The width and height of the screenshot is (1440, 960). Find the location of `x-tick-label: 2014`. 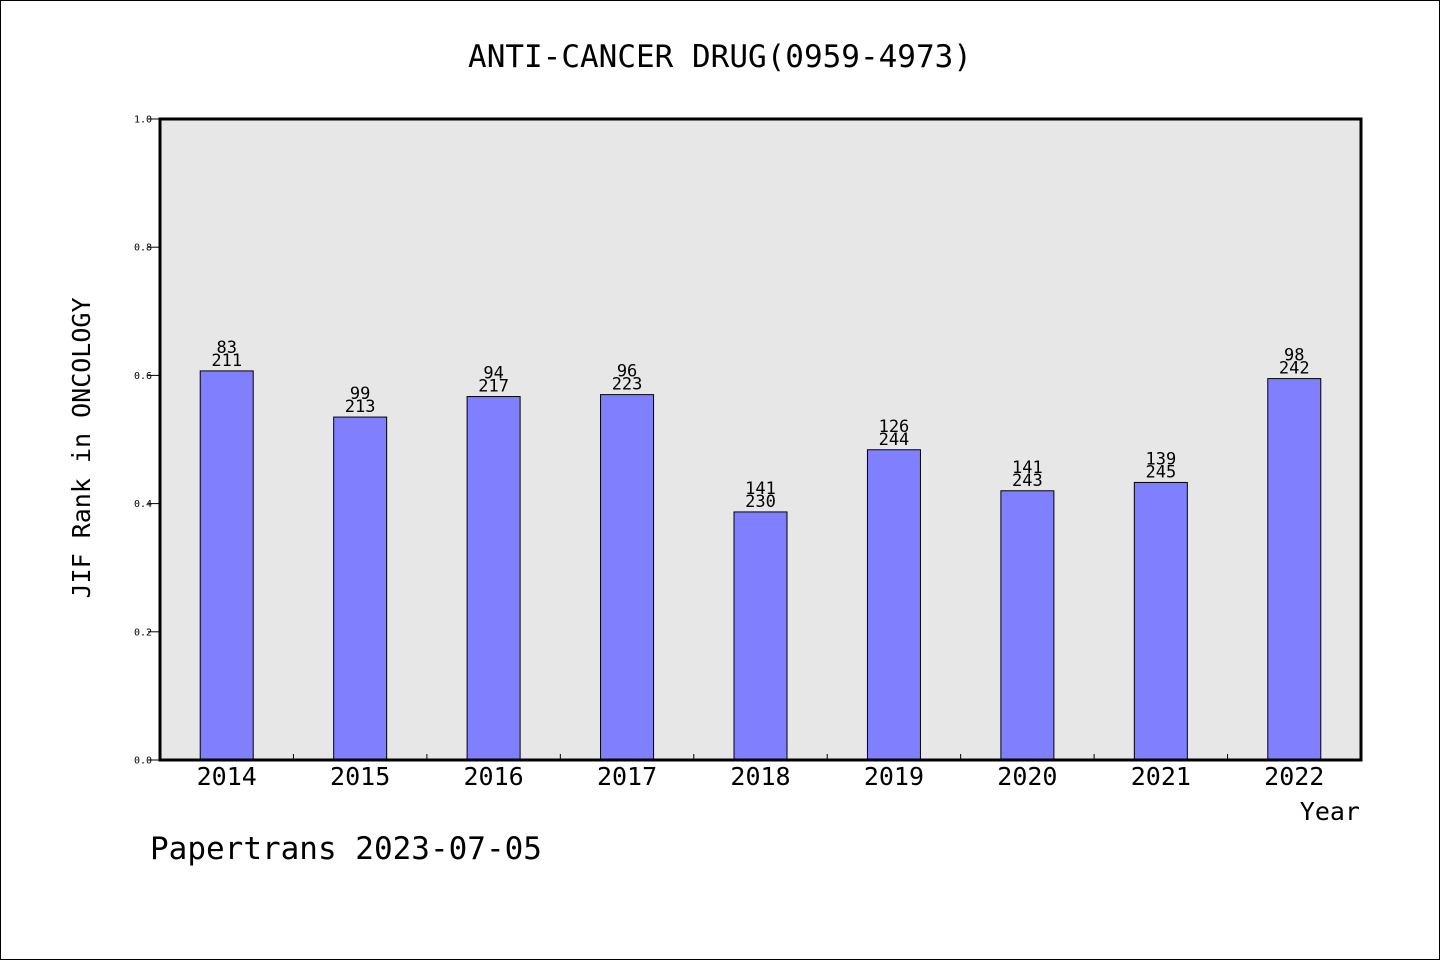

x-tick-label: 2014 is located at coordinates (227, 776).